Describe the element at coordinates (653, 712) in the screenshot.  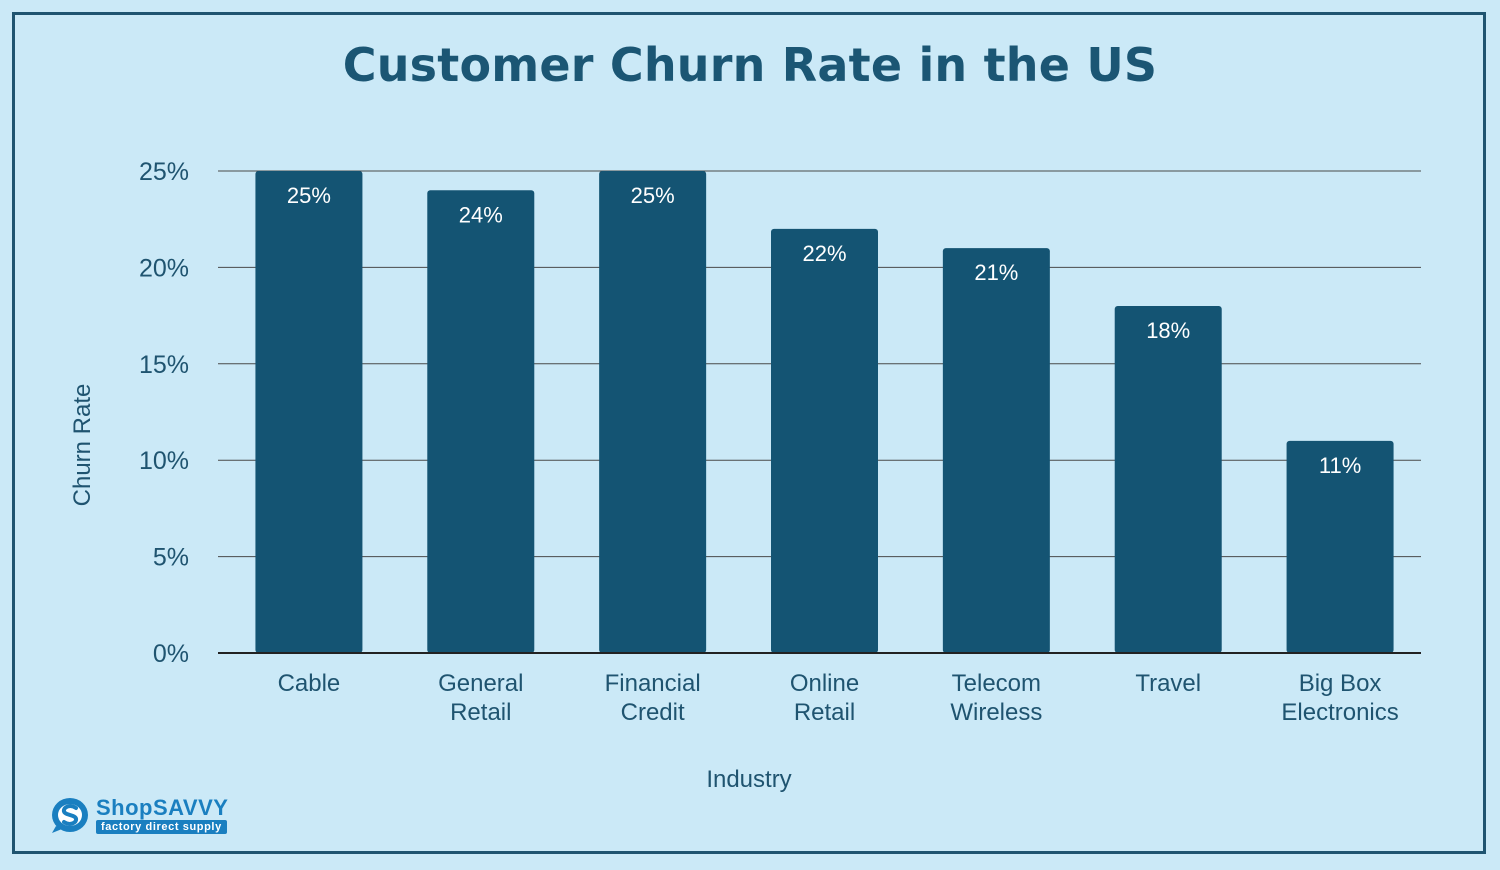
I see `x-category-label: Credit` at that location.